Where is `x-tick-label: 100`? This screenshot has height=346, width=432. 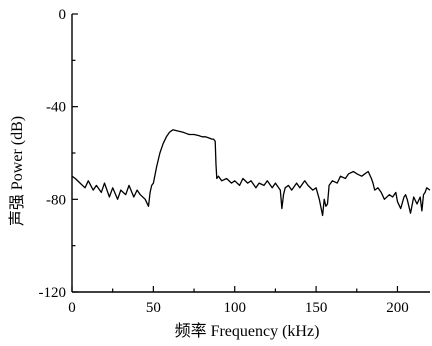 x-tick-label: 100 is located at coordinates (234, 308).